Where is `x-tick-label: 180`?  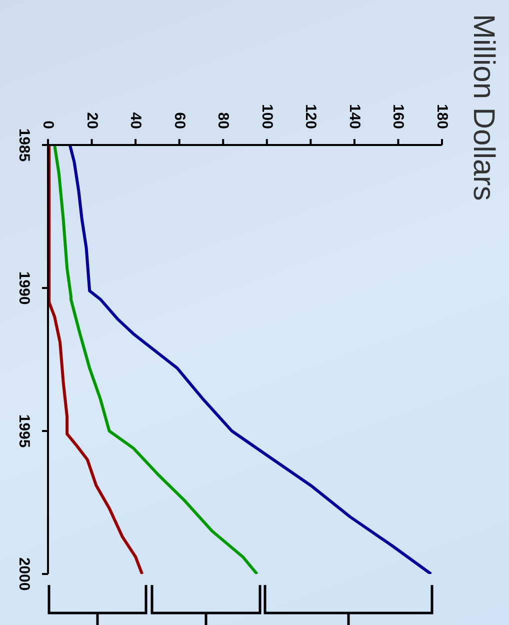
x-tick-label: 180 is located at coordinates (442, 116).